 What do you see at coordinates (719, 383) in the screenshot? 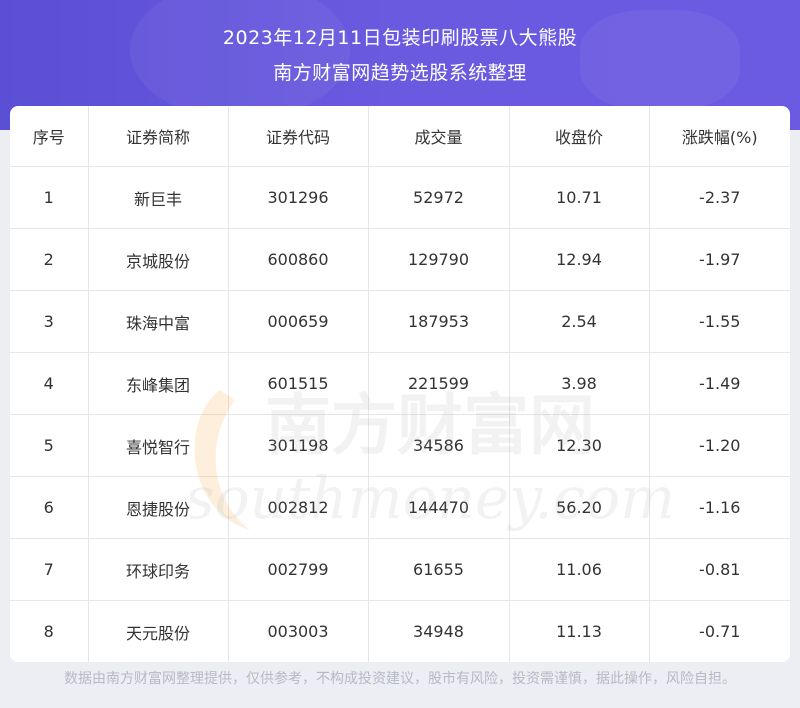
I see `cell-change: -1.49` at bounding box center [719, 383].